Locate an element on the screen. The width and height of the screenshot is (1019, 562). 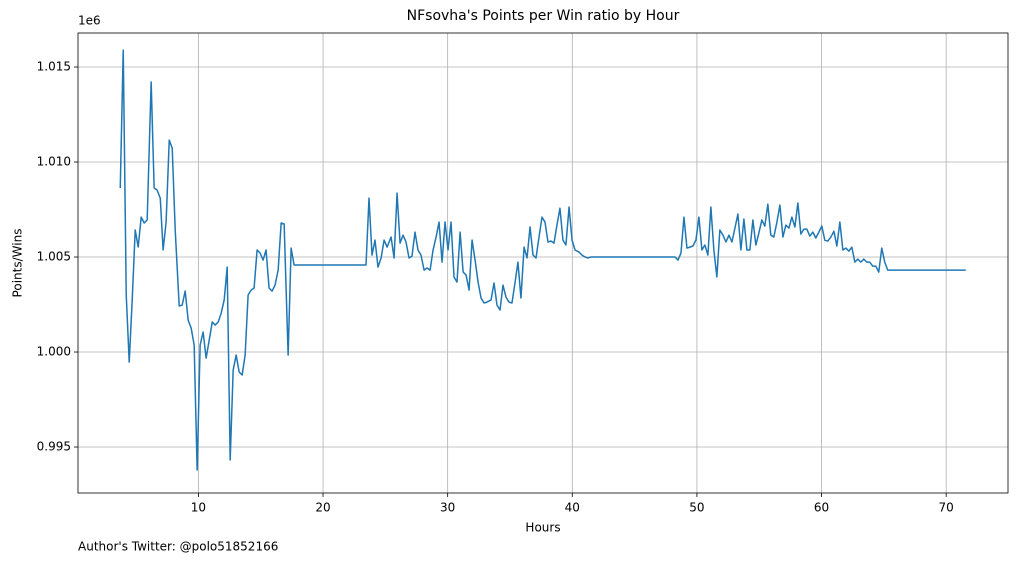
y-offset-label: 1e6 is located at coordinates (89, 21).